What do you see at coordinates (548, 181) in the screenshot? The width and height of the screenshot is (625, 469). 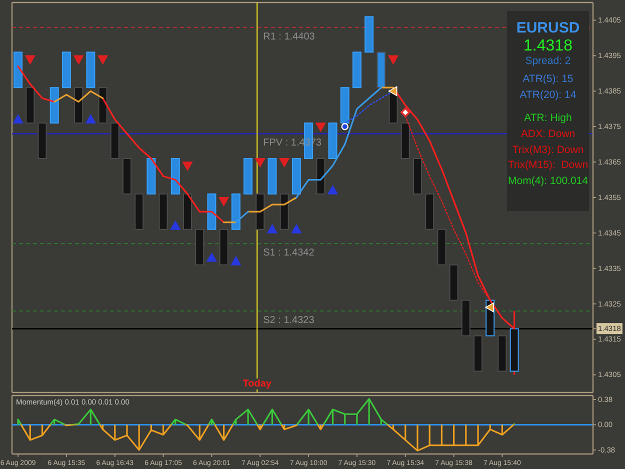 I see `annotation: Mom(4): 100.014` at bounding box center [548, 181].